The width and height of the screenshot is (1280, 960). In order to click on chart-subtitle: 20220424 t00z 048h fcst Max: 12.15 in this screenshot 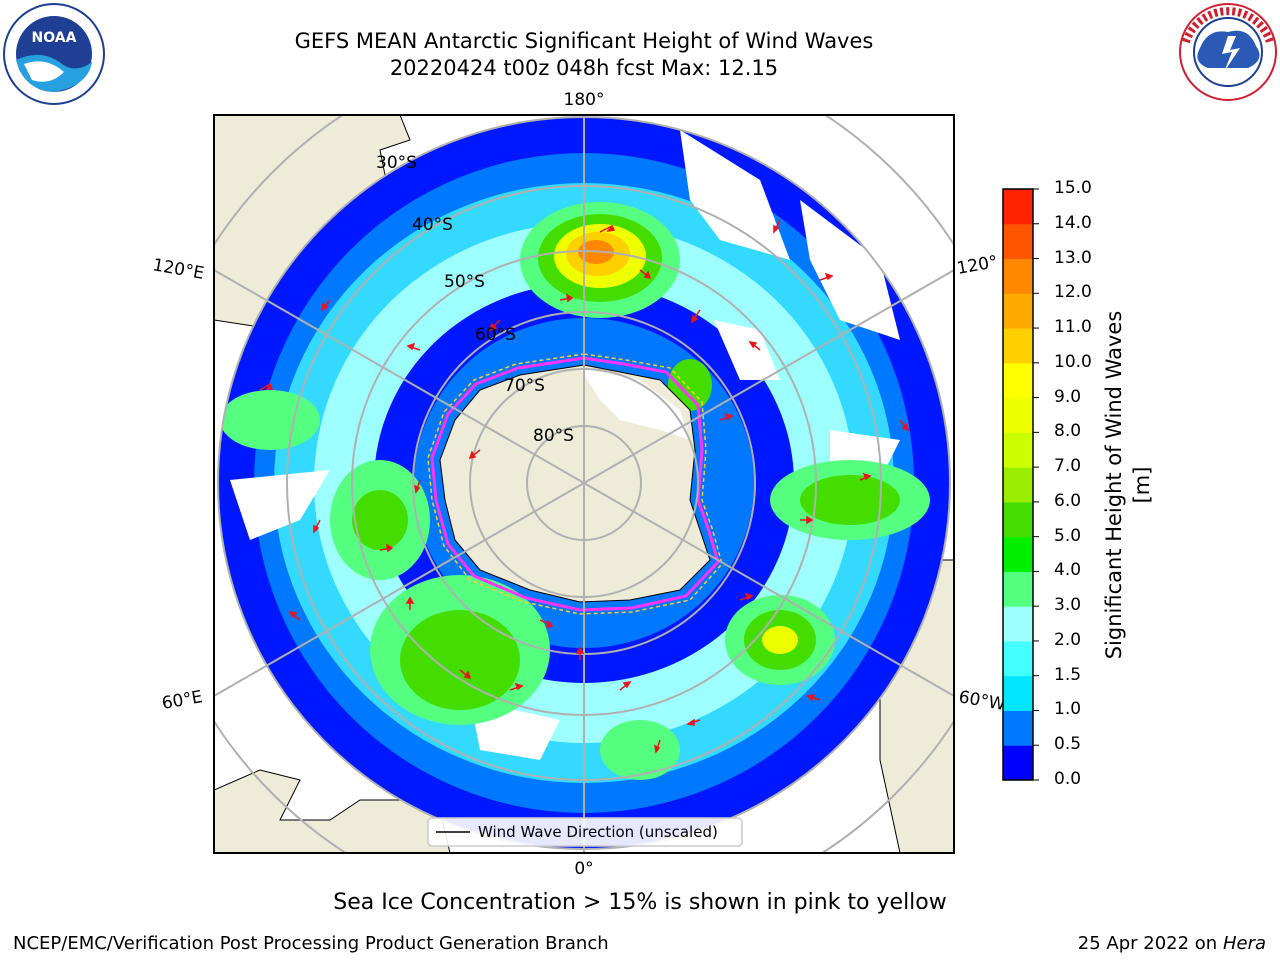, I will do `click(584, 68)`.